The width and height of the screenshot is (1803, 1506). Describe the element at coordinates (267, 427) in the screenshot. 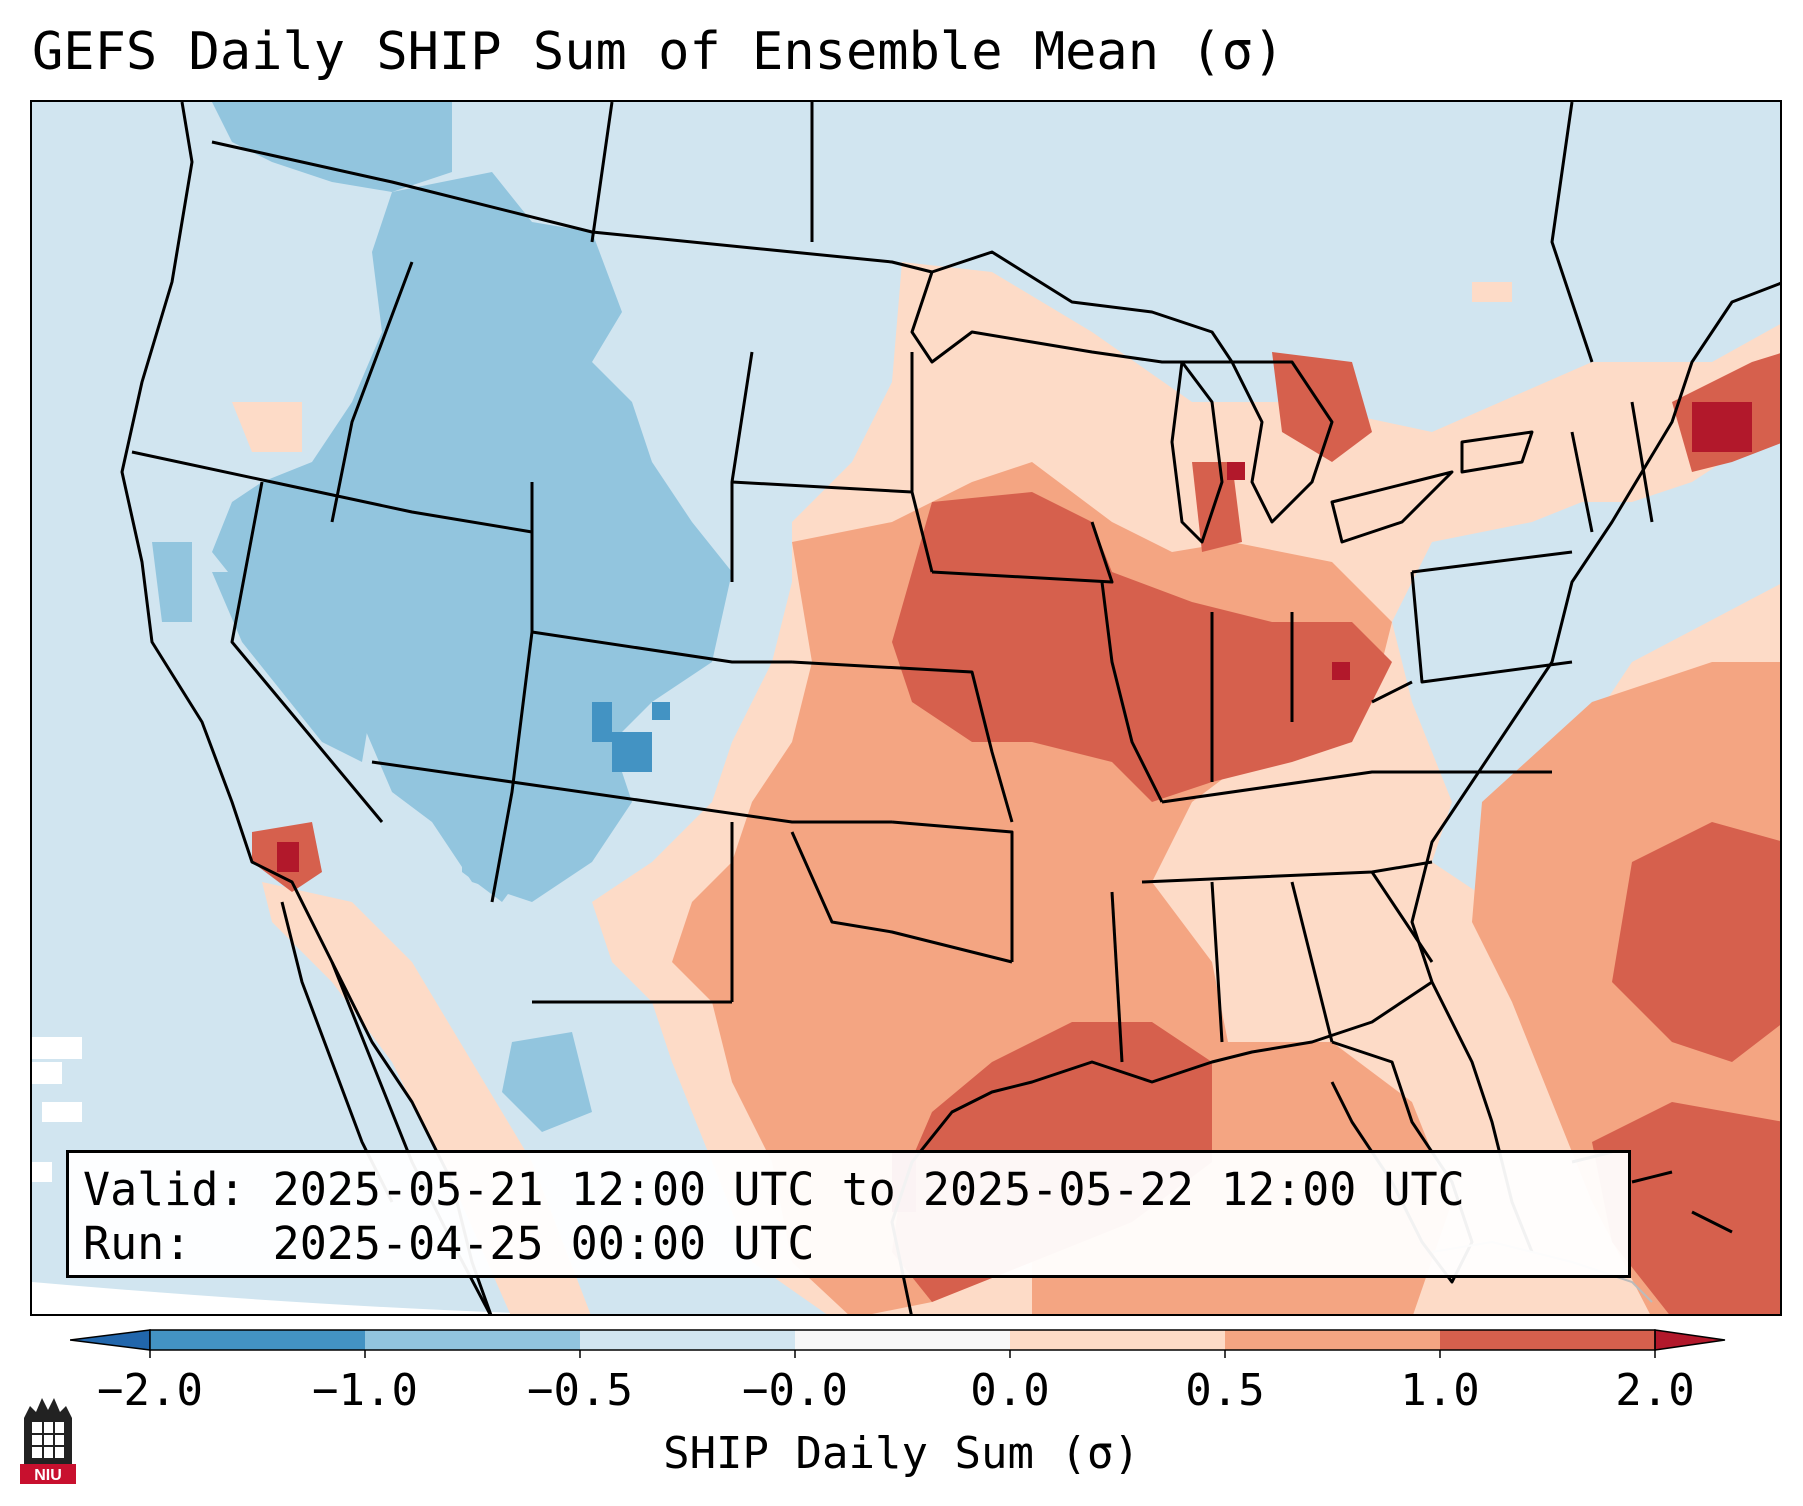

I see `positive-region-oregon-light` at that location.